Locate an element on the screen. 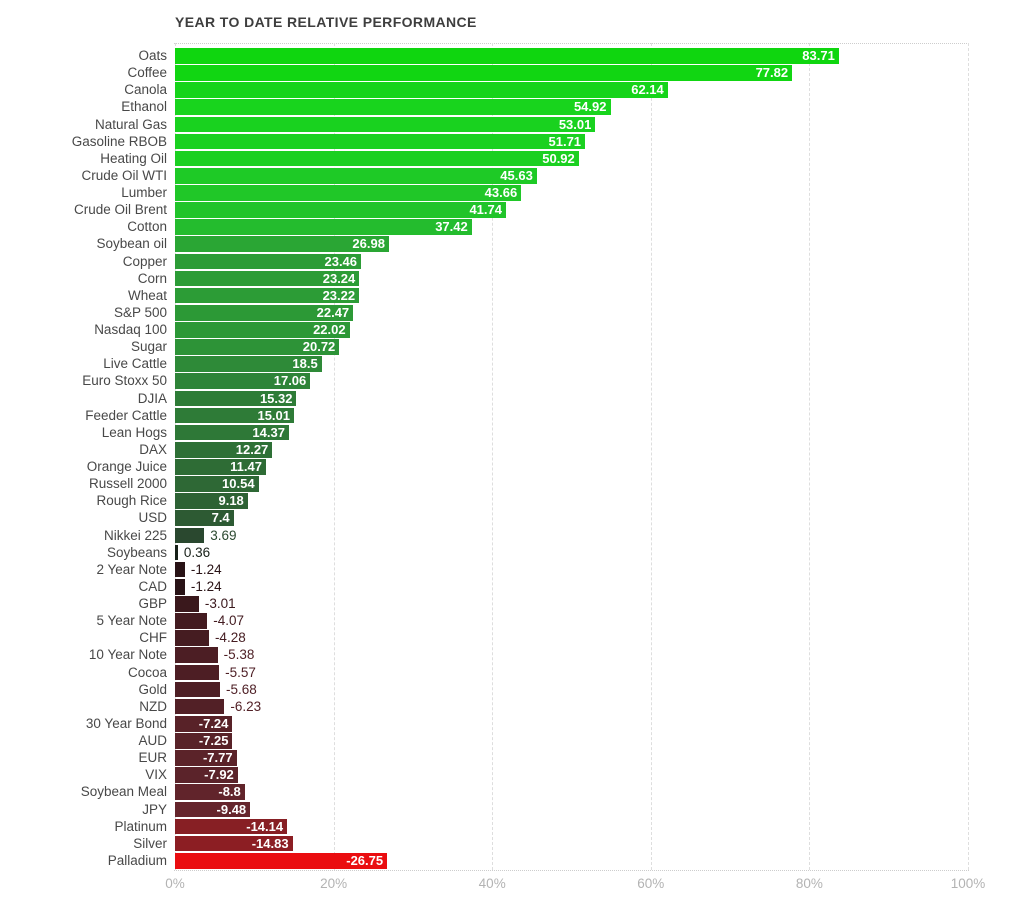 The height and width of the screenshot is (908, 1024). bar-value: 7.4 is located at coordinates (220, 518).